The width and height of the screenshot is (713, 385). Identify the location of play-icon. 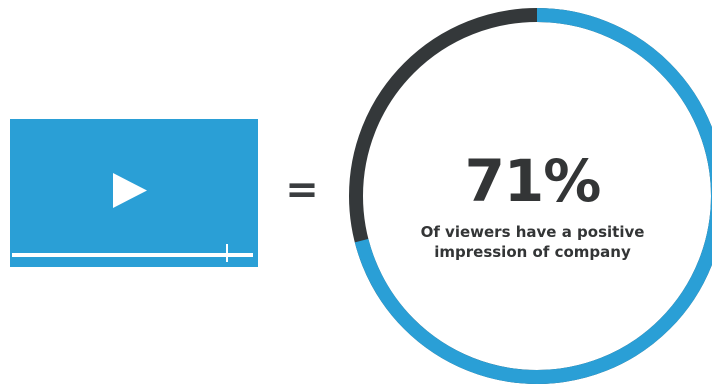
(129, 190).